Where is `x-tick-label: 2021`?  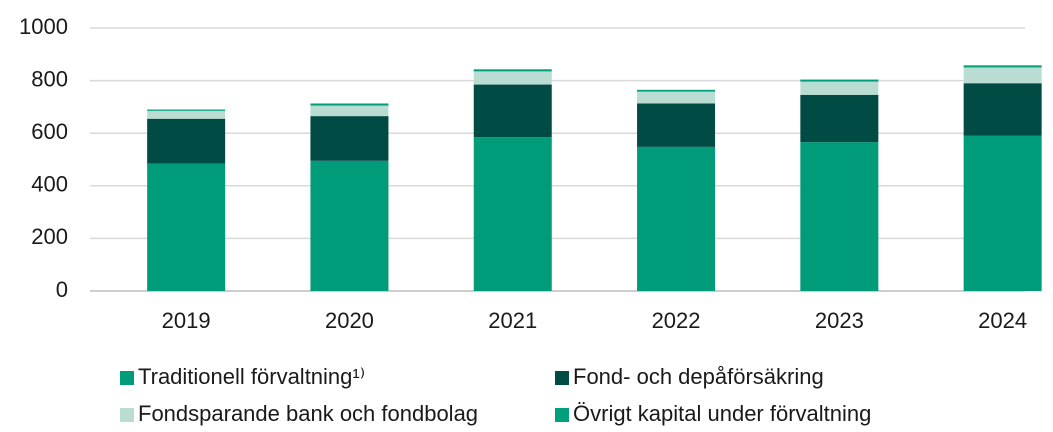
x-tick-label: 2021 is located at coordinates (512, 320).